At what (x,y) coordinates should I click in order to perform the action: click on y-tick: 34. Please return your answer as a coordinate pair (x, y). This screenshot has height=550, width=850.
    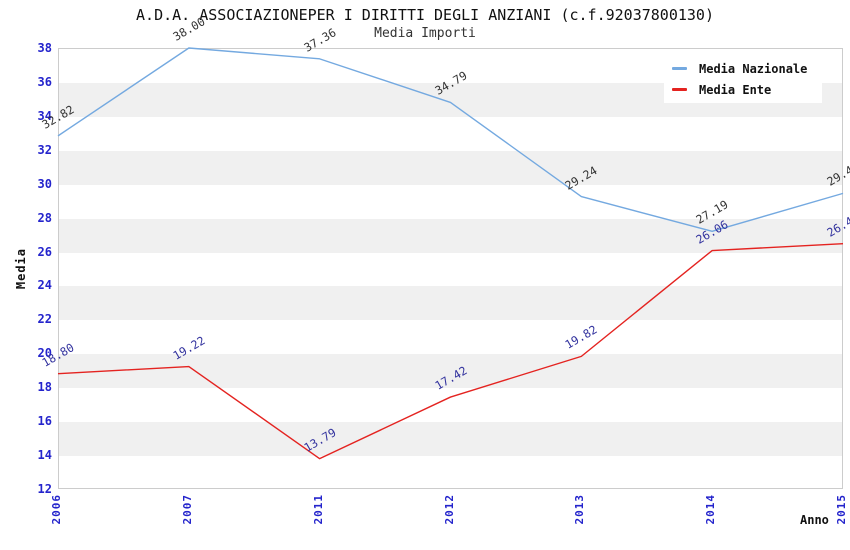
    Looking at the image, I should click on (44, 115).